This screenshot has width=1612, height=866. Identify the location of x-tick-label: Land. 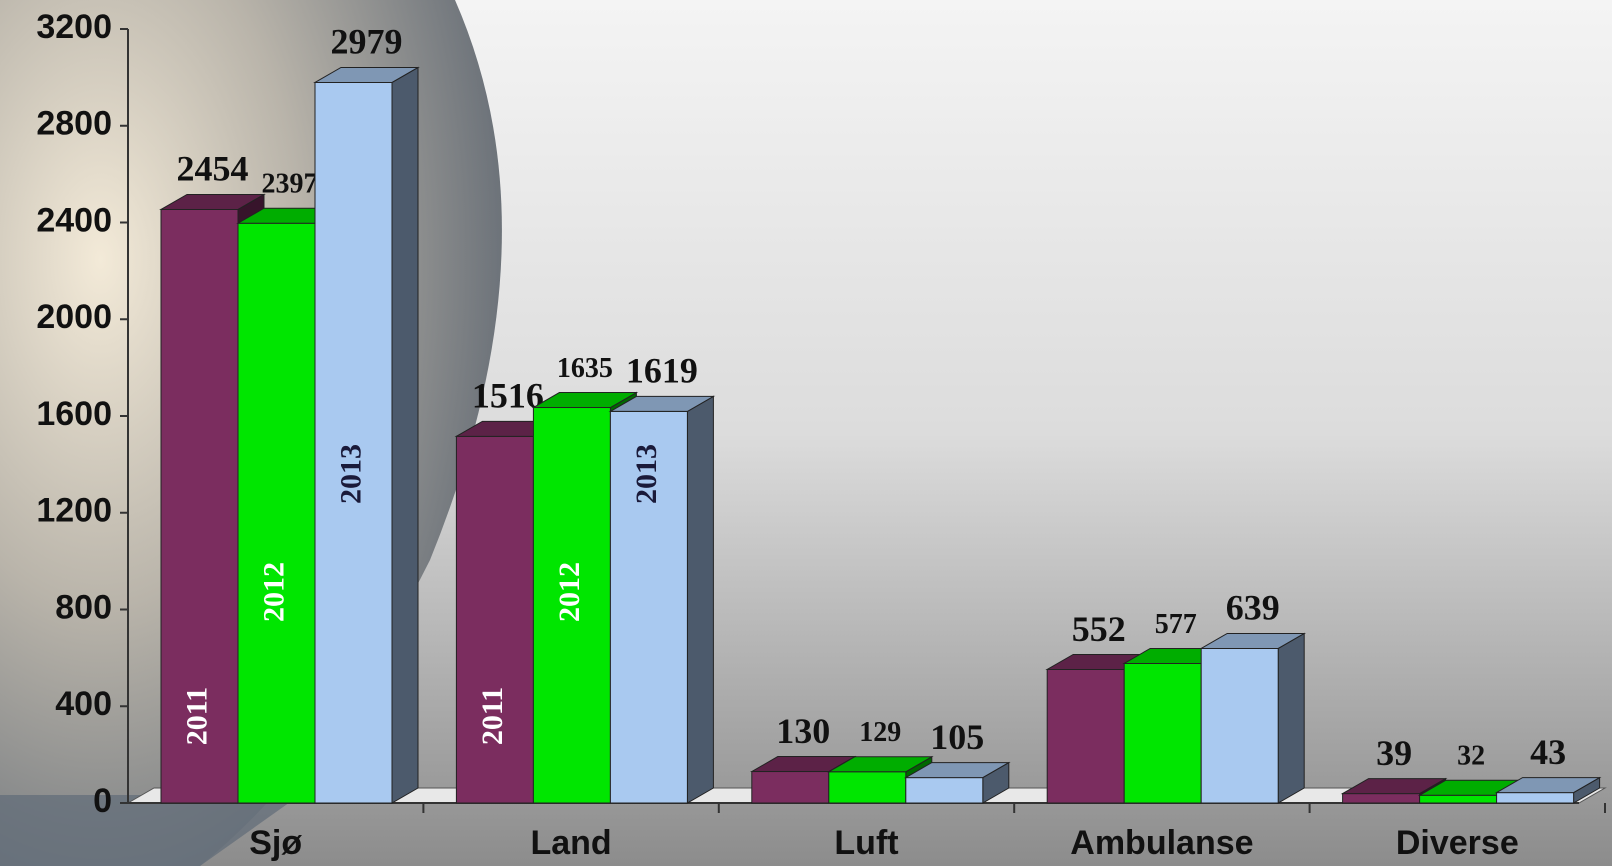
(570, 843).